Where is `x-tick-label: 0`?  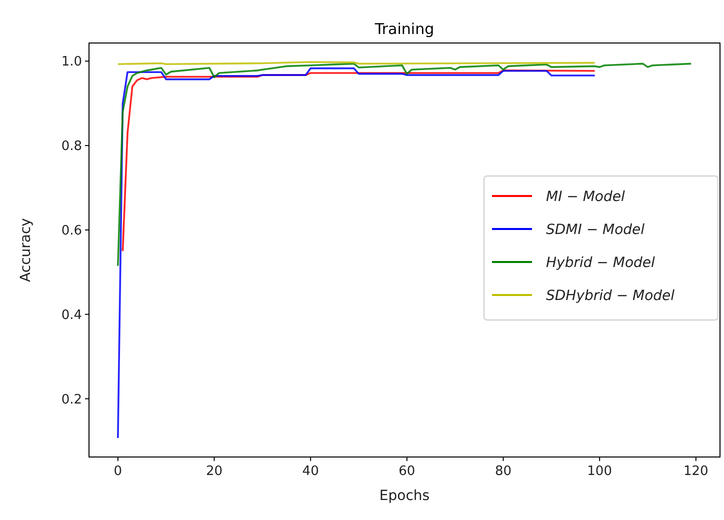
x-tick-label: 0 is located at coordinates (118, 471).